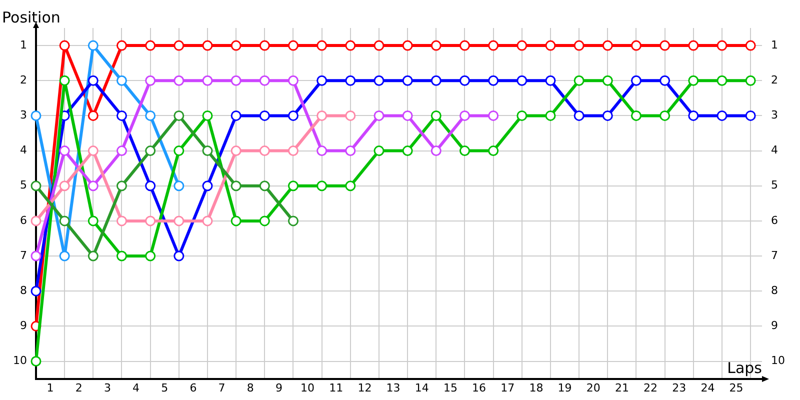 This screenshot has height=400, width=800. What do you see at coordinates (23, 79) in the screenshot?
I see `y-tick-label: 2` at bounding box center [23, 79].